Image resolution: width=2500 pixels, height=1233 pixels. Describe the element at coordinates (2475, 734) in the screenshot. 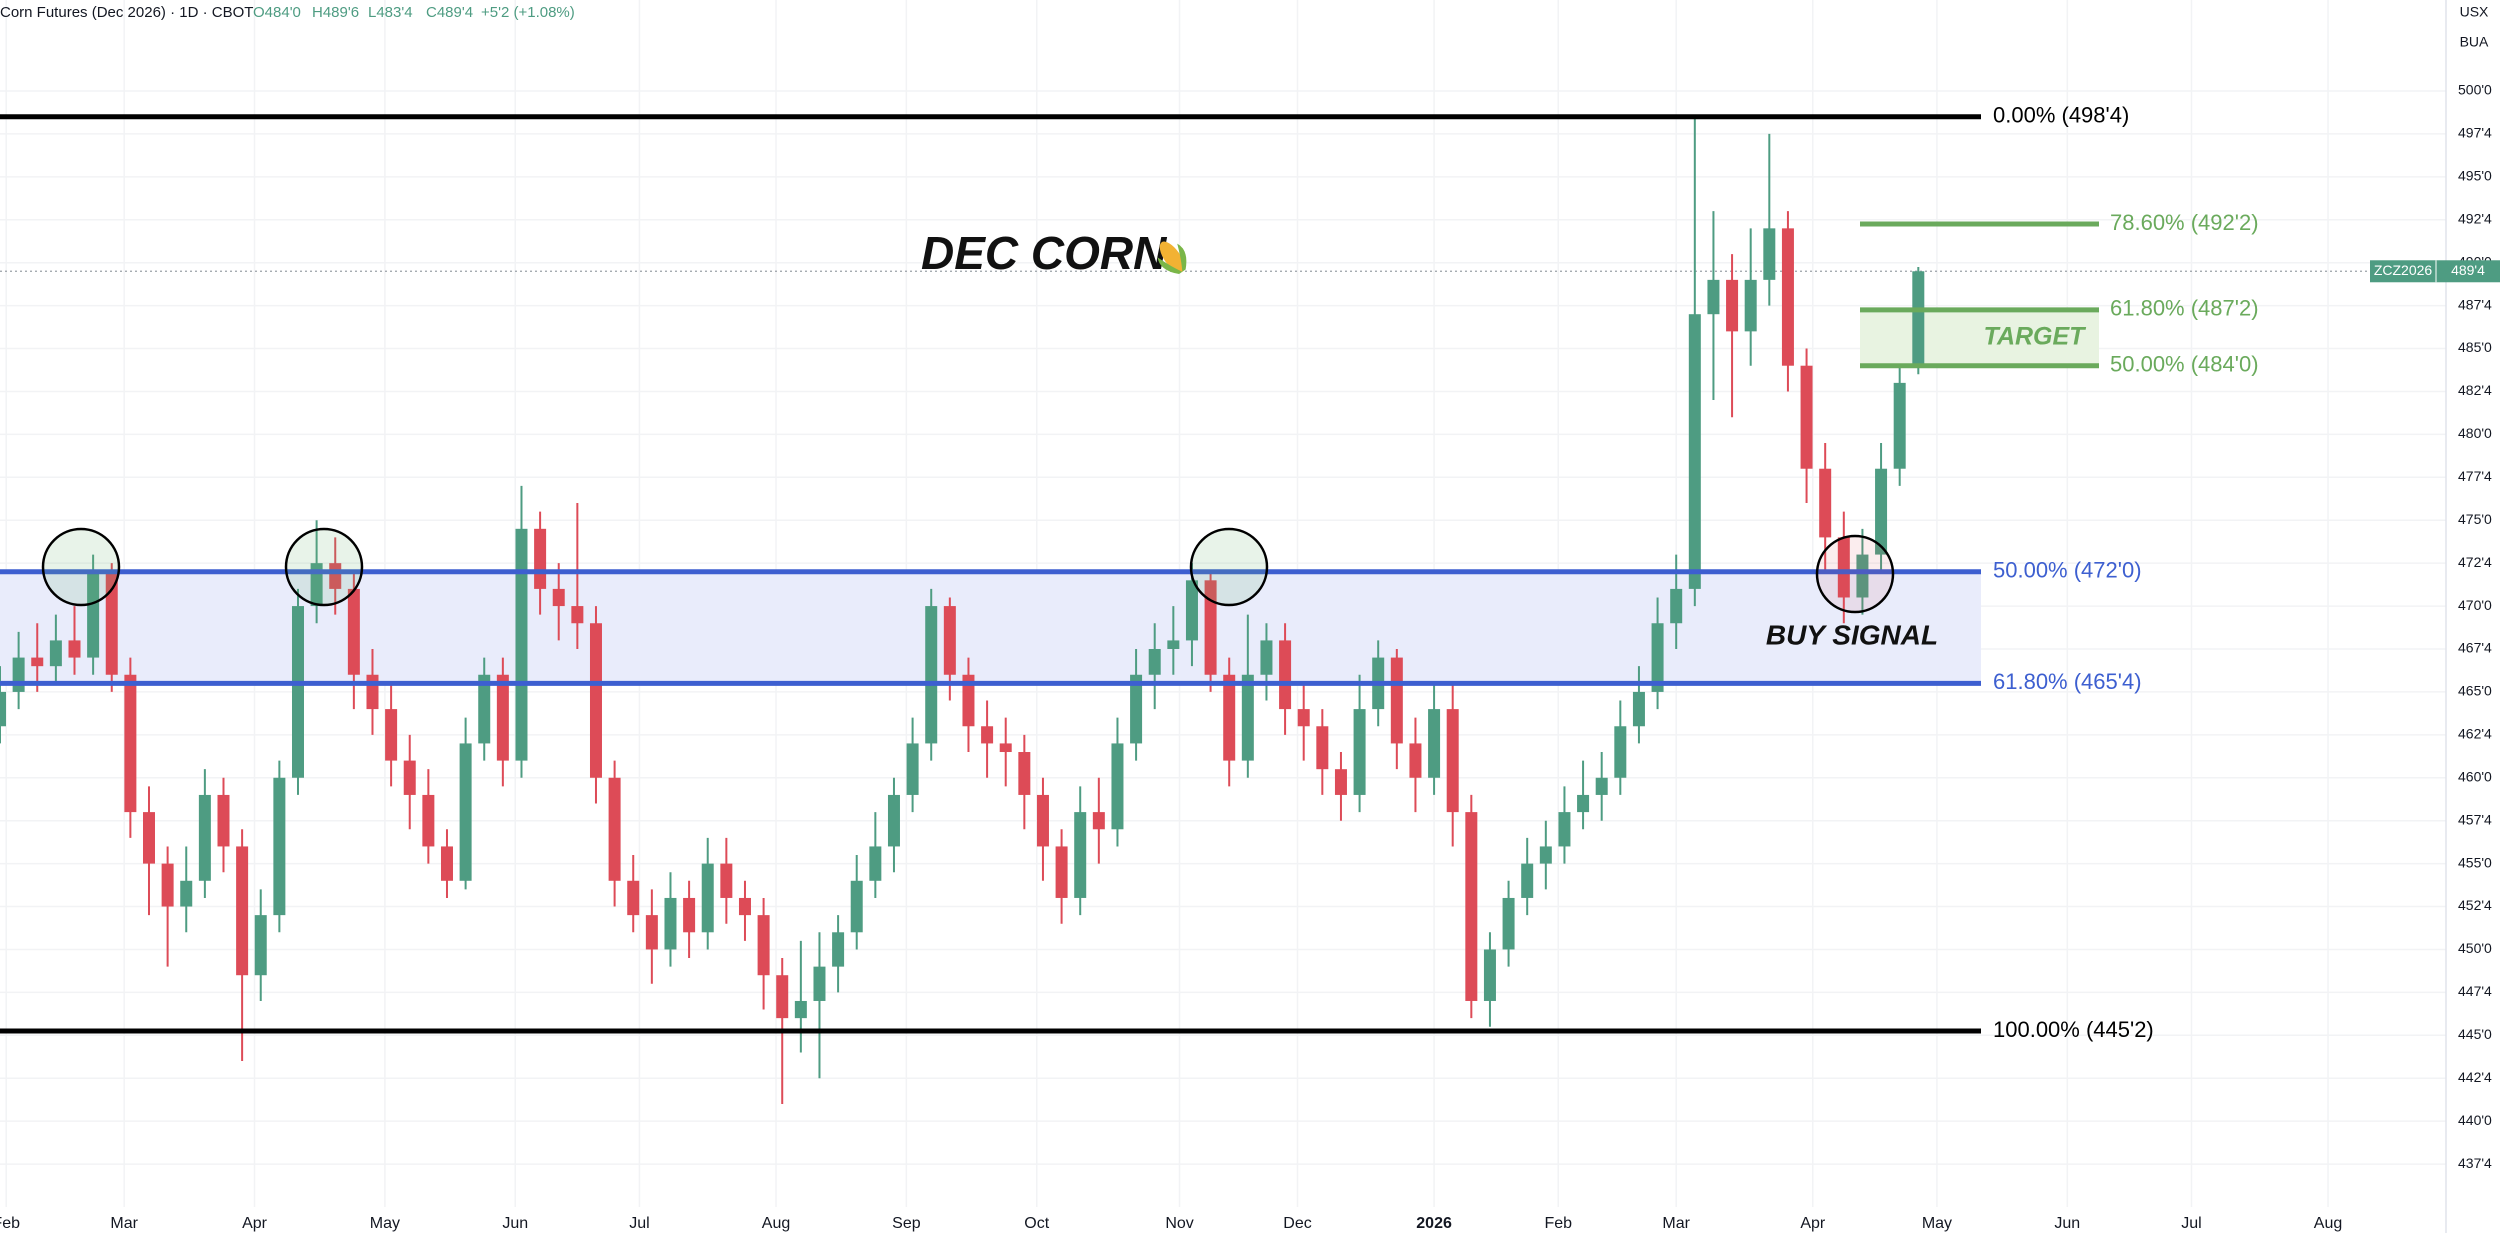

I see `y-tick-label: 462'4` at that location.